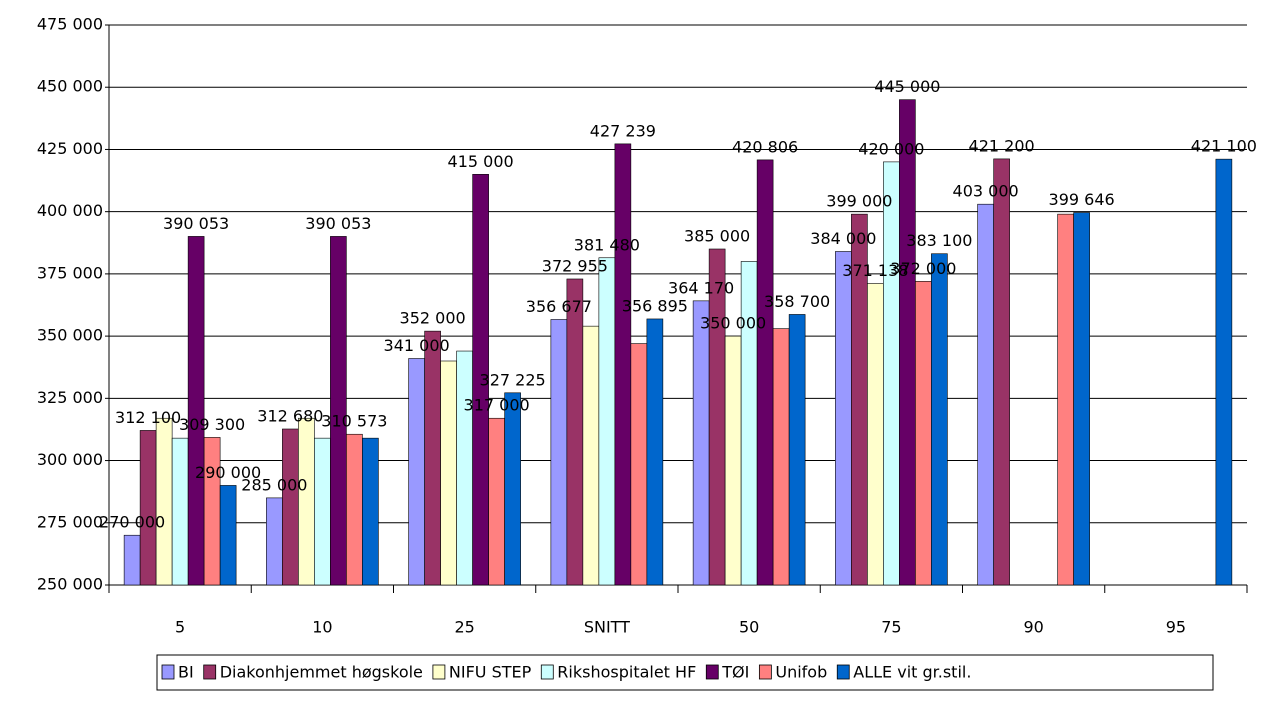 Image resolution: width=1263 pixels, height=724 pixels. Describe the element at coordinates (912, 672) in the screenshot. I see `legend-label: ALLE vit gr.stil.` at that location.